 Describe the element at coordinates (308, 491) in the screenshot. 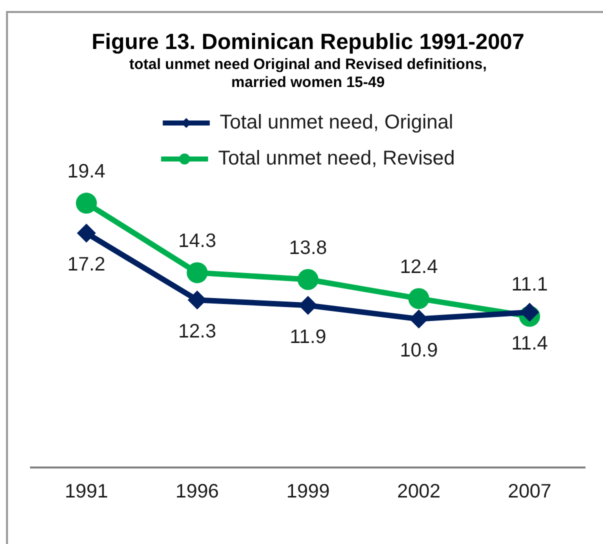

I see `x-tick-label: 1999` at that location.